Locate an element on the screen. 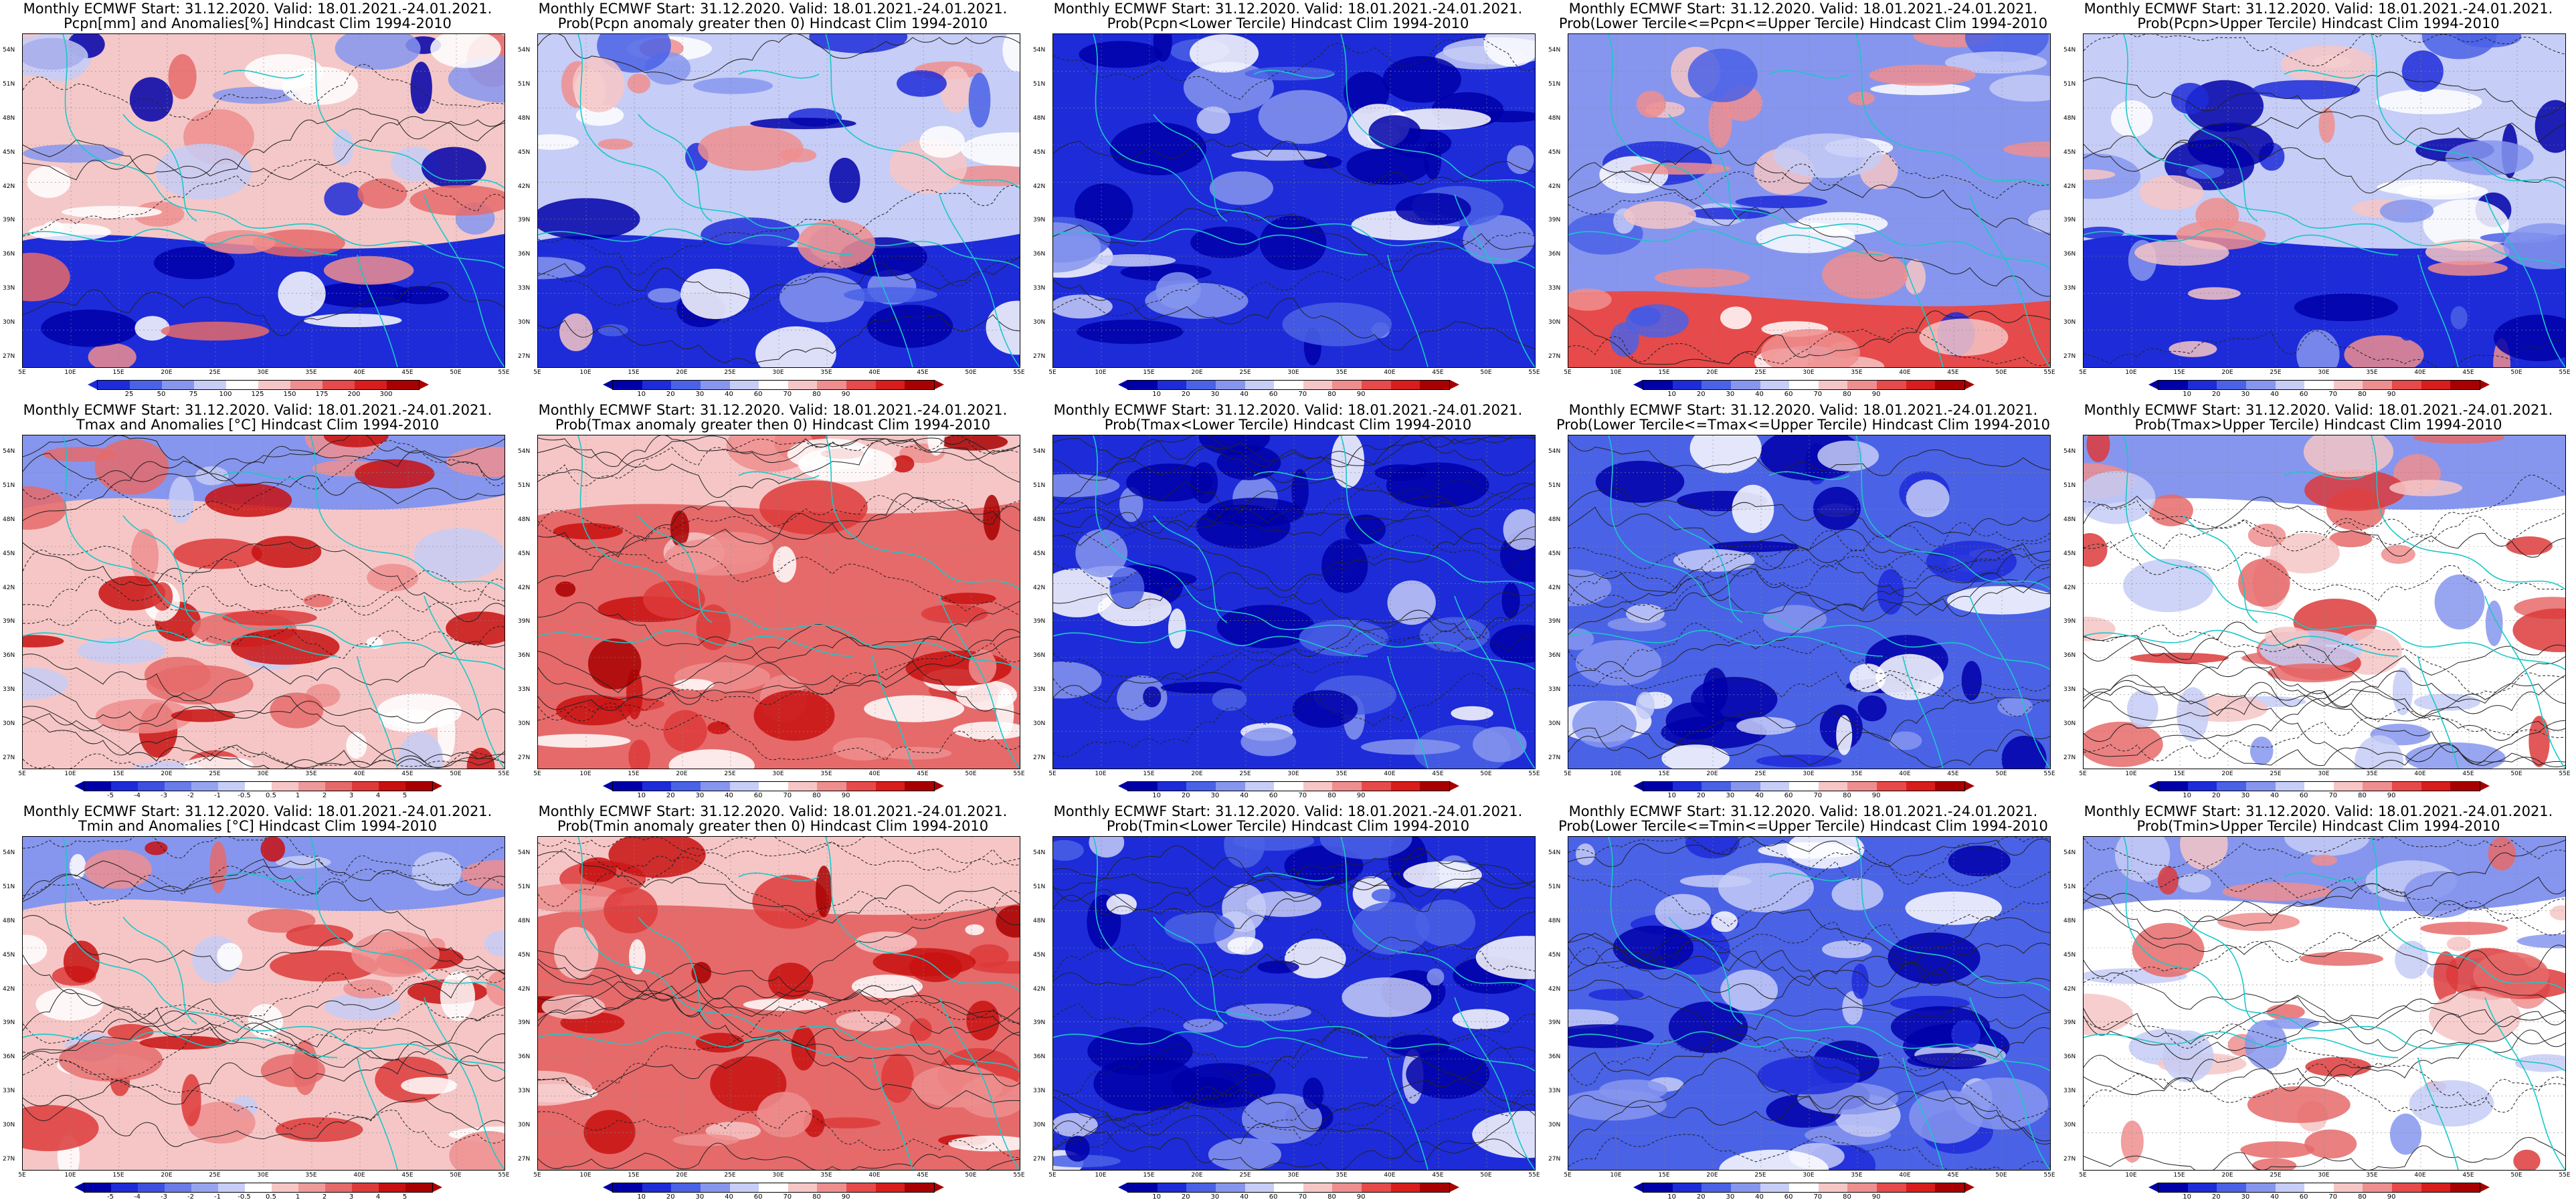  latitude-label: 45N is located at coordinates (9, 553).